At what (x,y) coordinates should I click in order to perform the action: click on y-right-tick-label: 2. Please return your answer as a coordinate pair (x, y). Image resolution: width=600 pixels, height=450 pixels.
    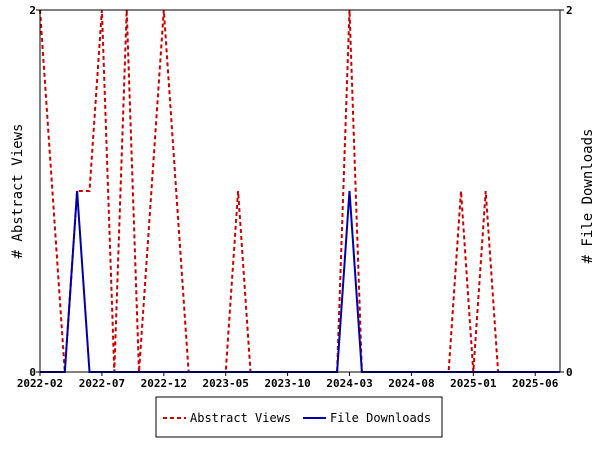
    Looking at the image, I should click on (569, 10).